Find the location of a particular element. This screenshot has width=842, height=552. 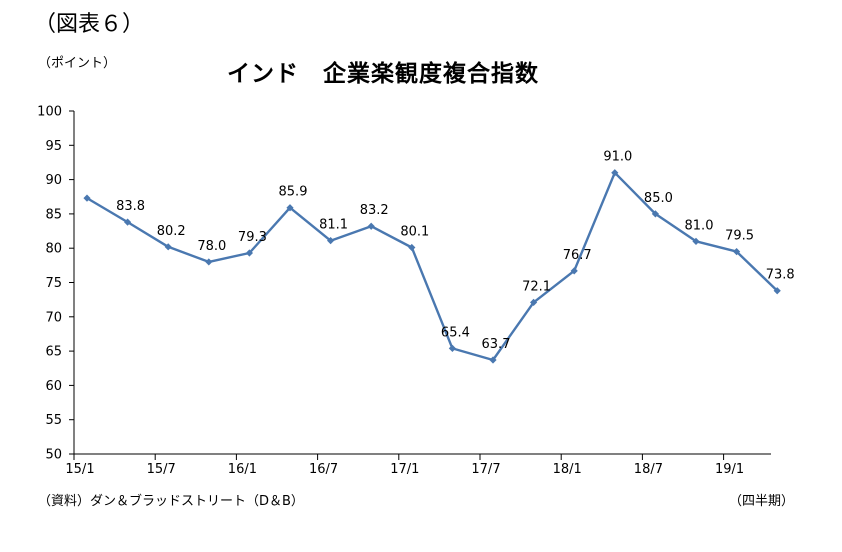

data-label: 81.1 is located at coordinates (333, 225).